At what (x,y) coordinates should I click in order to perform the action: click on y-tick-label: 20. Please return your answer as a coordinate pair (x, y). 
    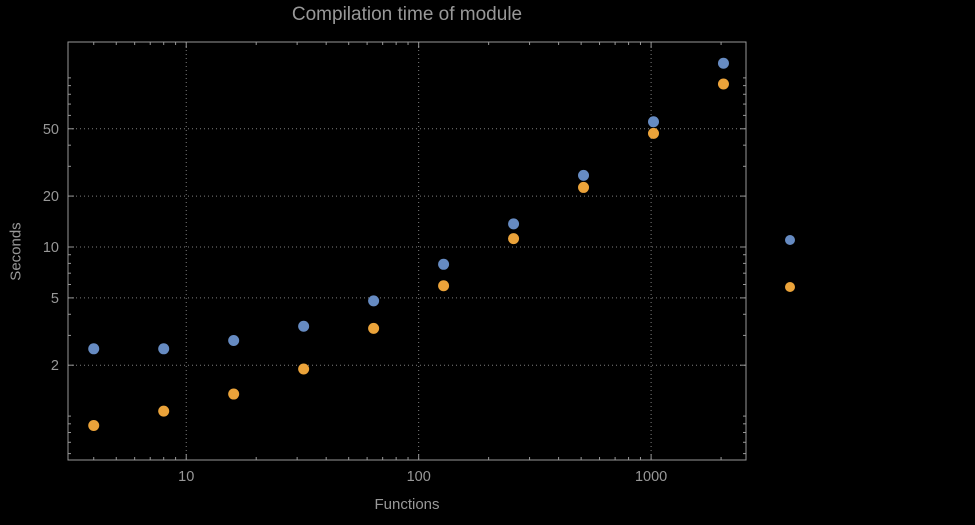
    Looking at the image, I should click on (51, 197).